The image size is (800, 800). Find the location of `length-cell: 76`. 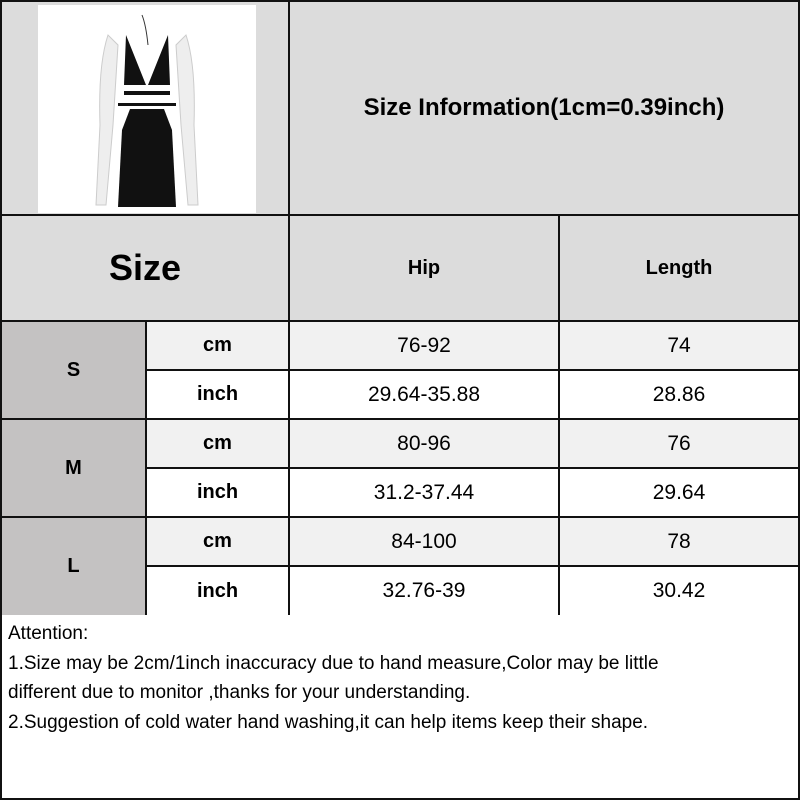

length-cell: 76 is located at coordinates (679, 443).